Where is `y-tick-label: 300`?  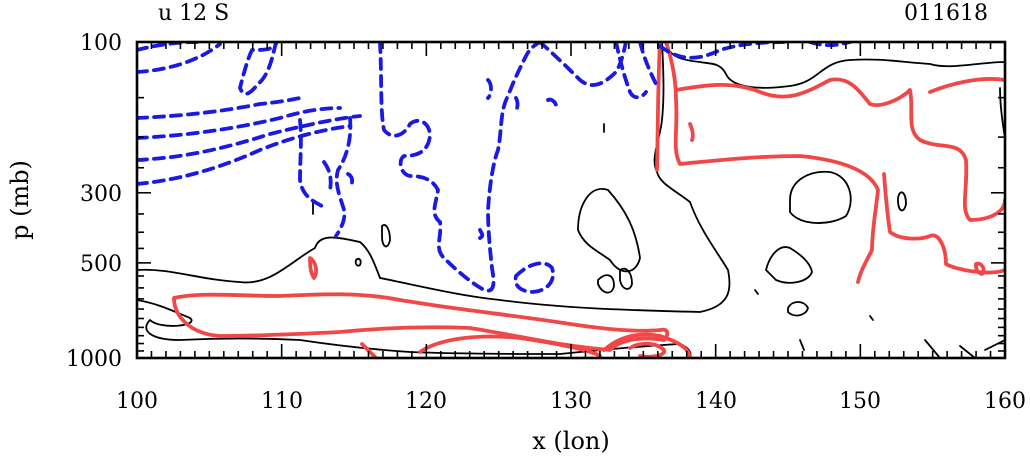
y-tick-label: 300 is located at coordinates (101, 194).